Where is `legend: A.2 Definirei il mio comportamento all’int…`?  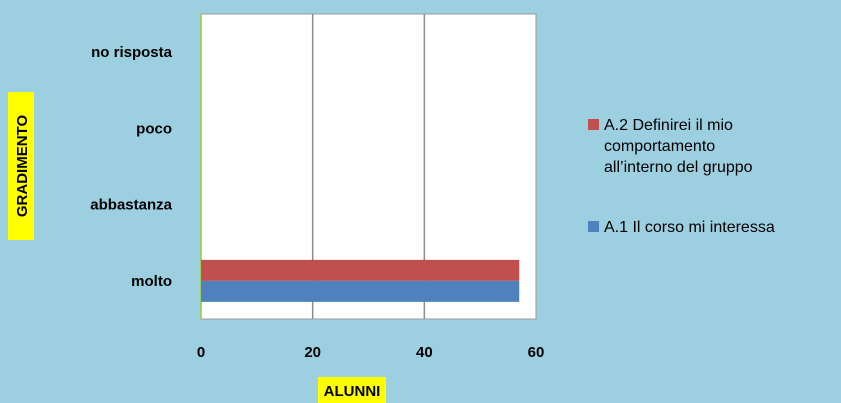 legend: A.2 Definirei il mio comportamento all’int… is located at coordinates (681, 176).